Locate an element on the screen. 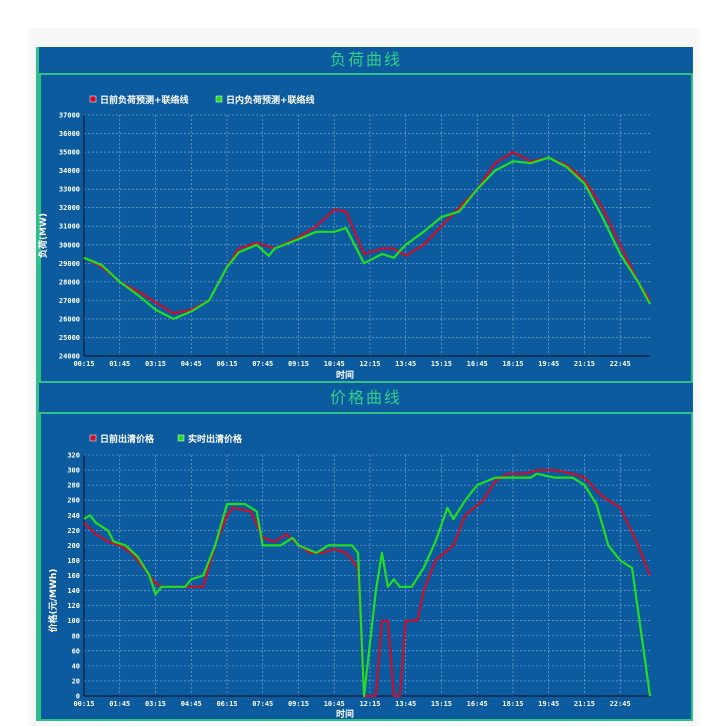 Image resolution: width=703 pixels, height=726 pixels. price-chart-title: 价格曲线 is located at coordinates (365, 397).